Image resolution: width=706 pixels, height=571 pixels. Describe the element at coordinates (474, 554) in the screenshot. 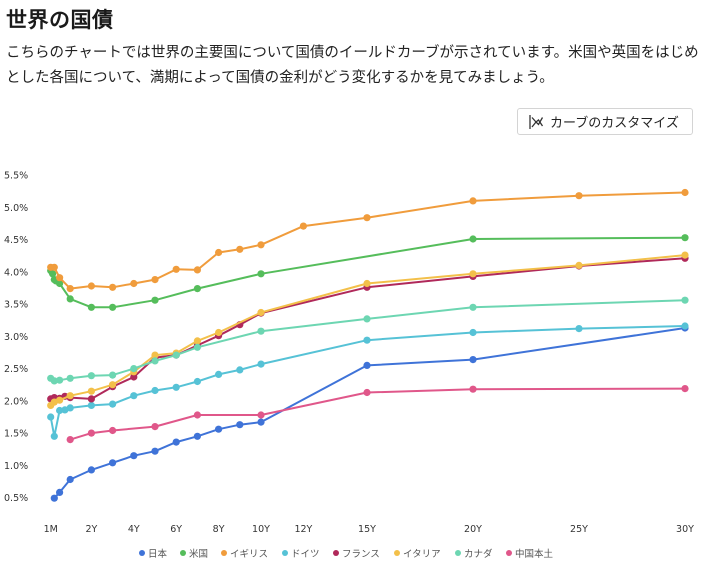

I see `legend-item: カナダ` at that location.